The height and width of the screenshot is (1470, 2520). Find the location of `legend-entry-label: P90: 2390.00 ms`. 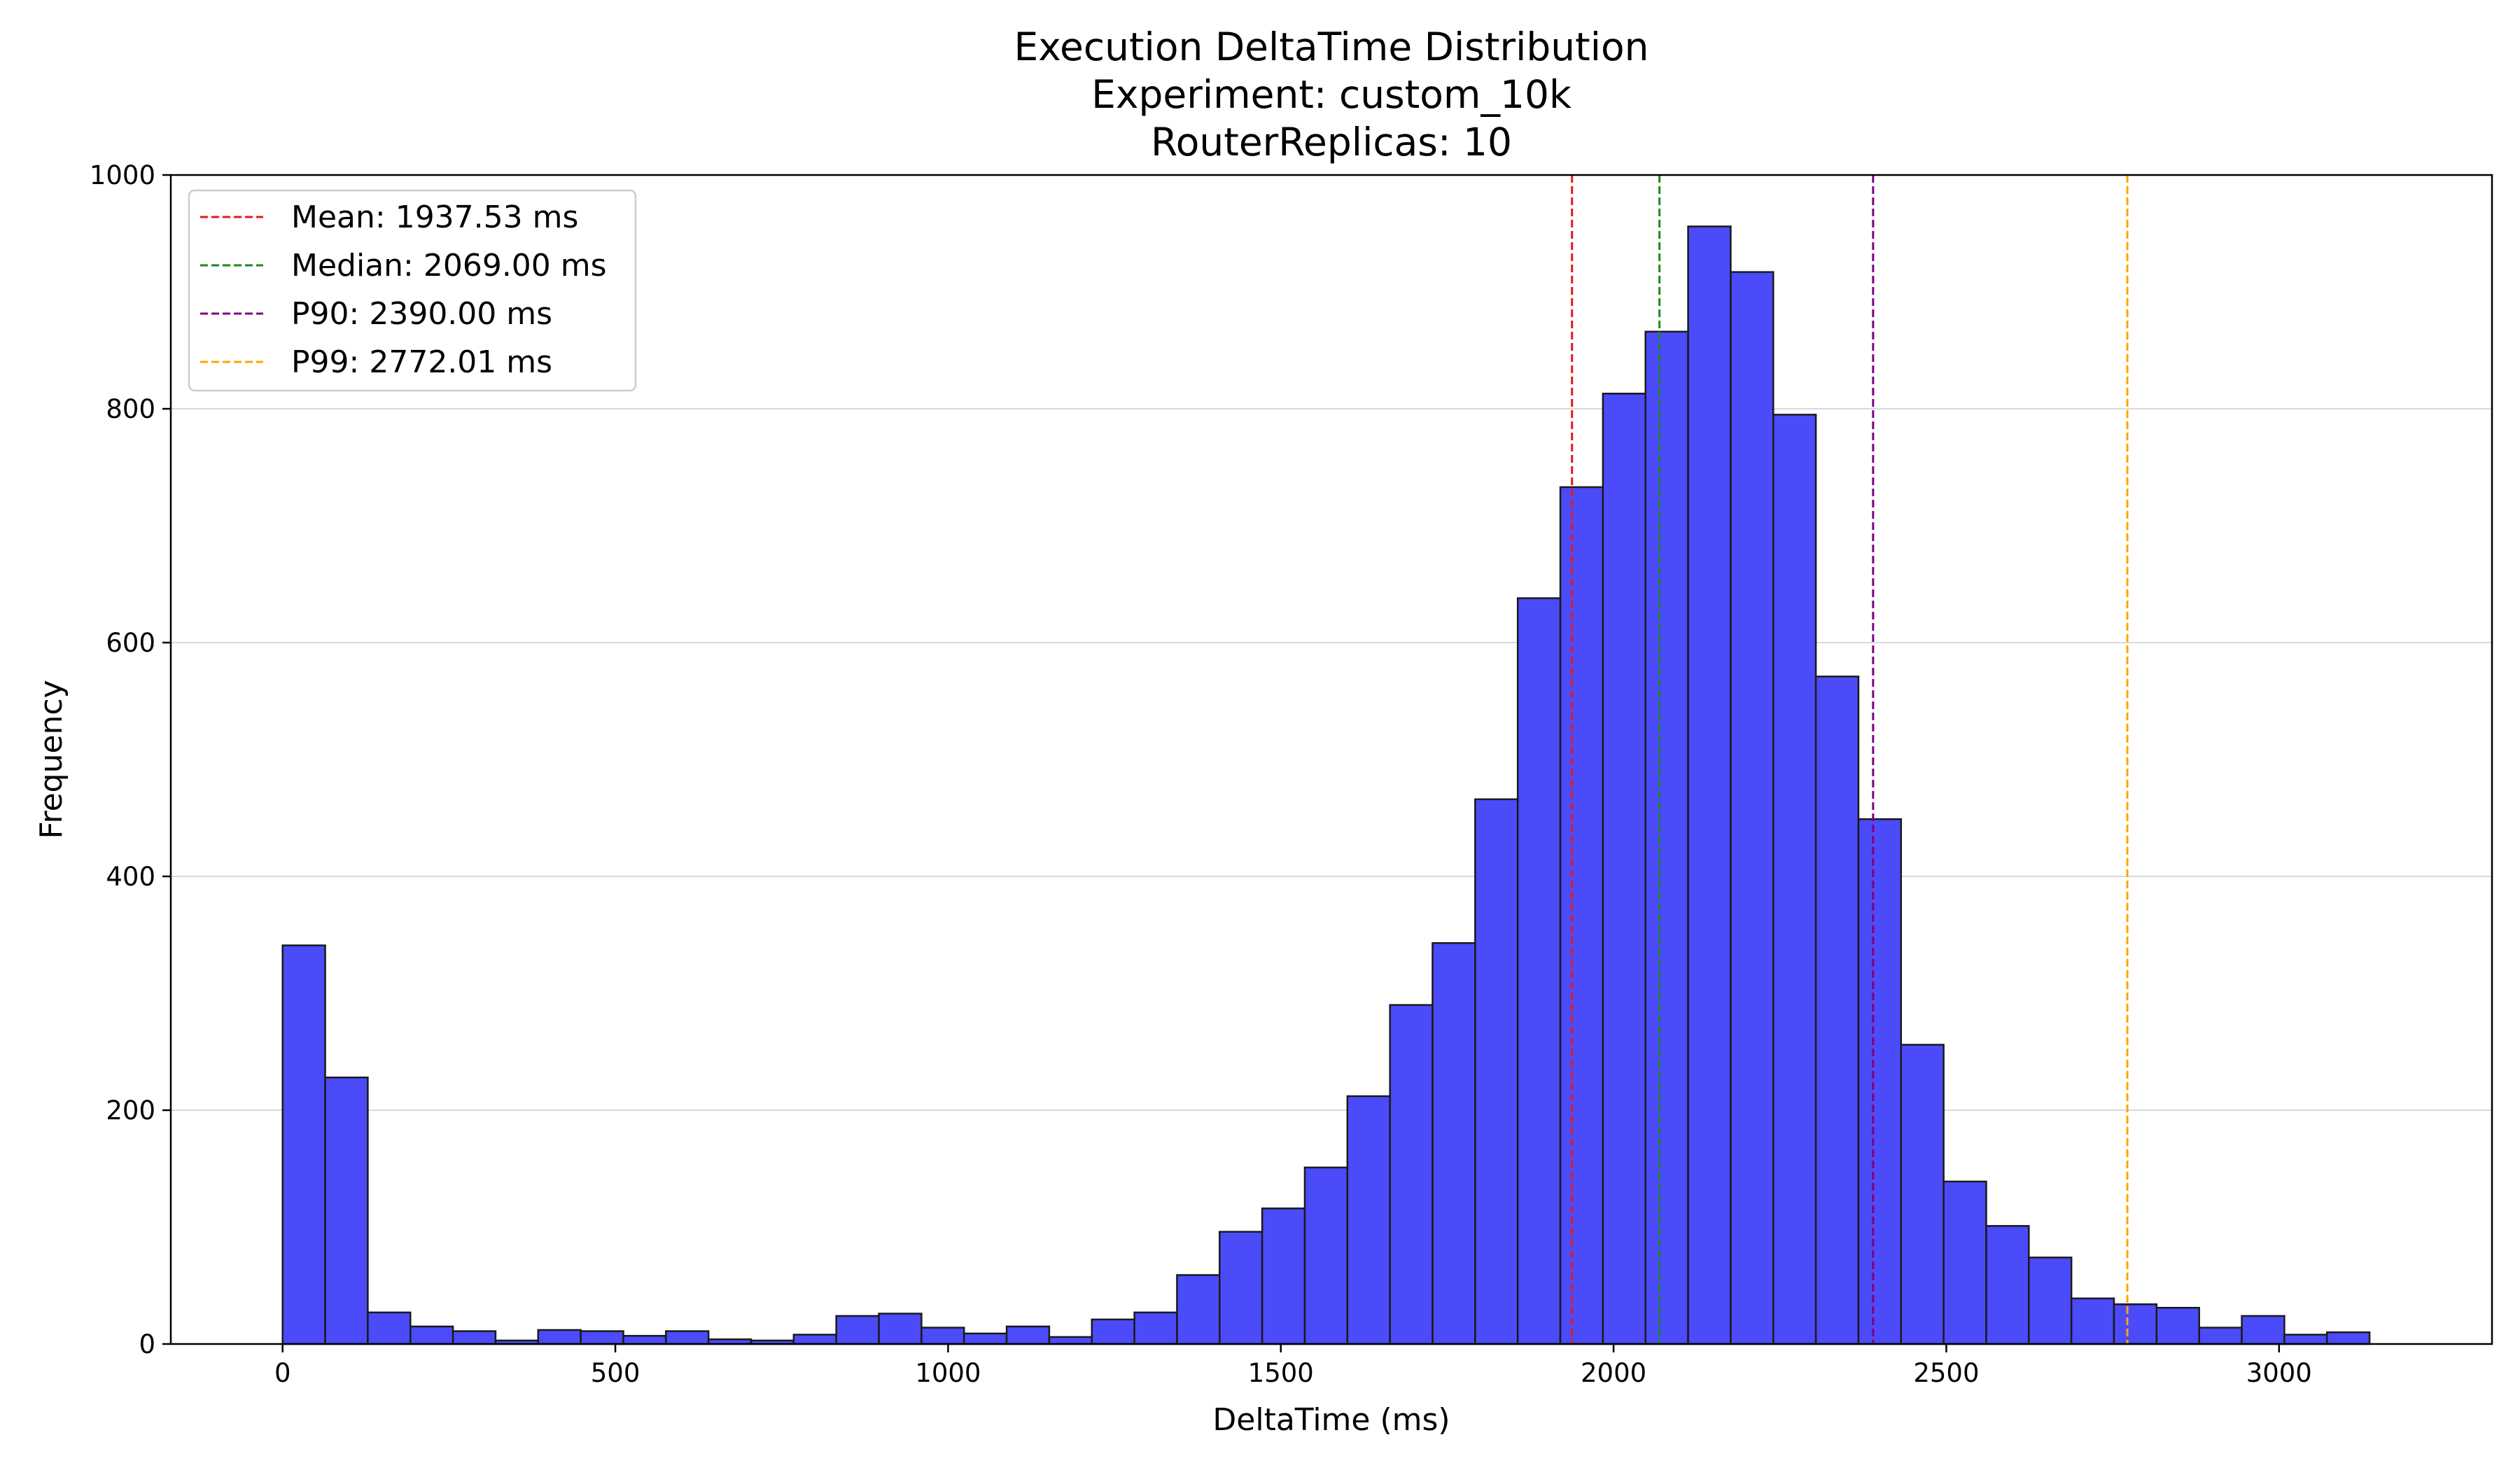

legend-entry-label: P90: 2390.00 ms is located at coordinates (421, 314).